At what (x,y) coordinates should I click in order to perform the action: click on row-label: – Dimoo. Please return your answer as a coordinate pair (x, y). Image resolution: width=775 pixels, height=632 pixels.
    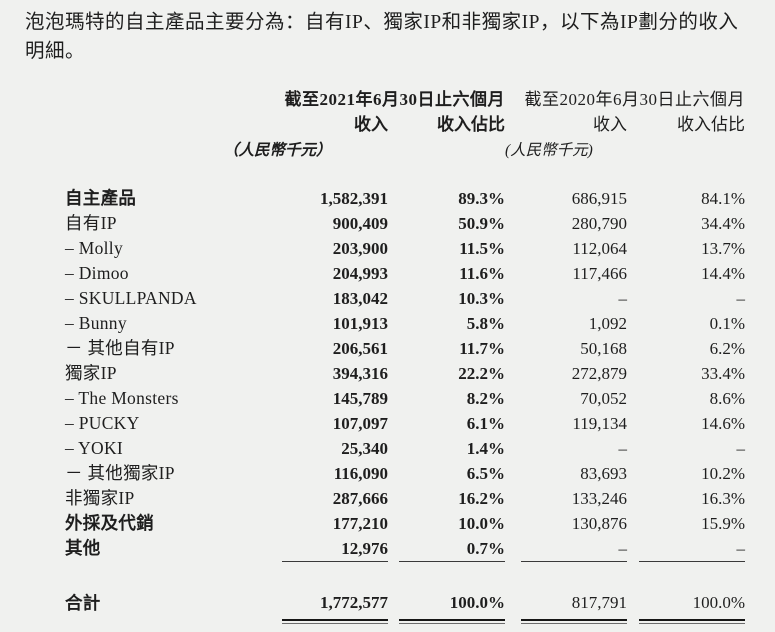
    Looking at the image, I should click on (97, 273).